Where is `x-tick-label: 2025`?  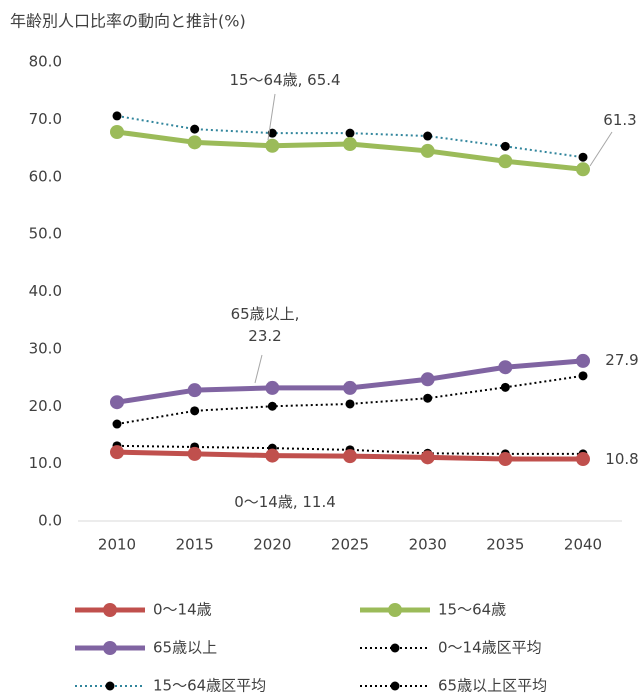
x-tick-label: 2025 is located at coordinates (350, 545).